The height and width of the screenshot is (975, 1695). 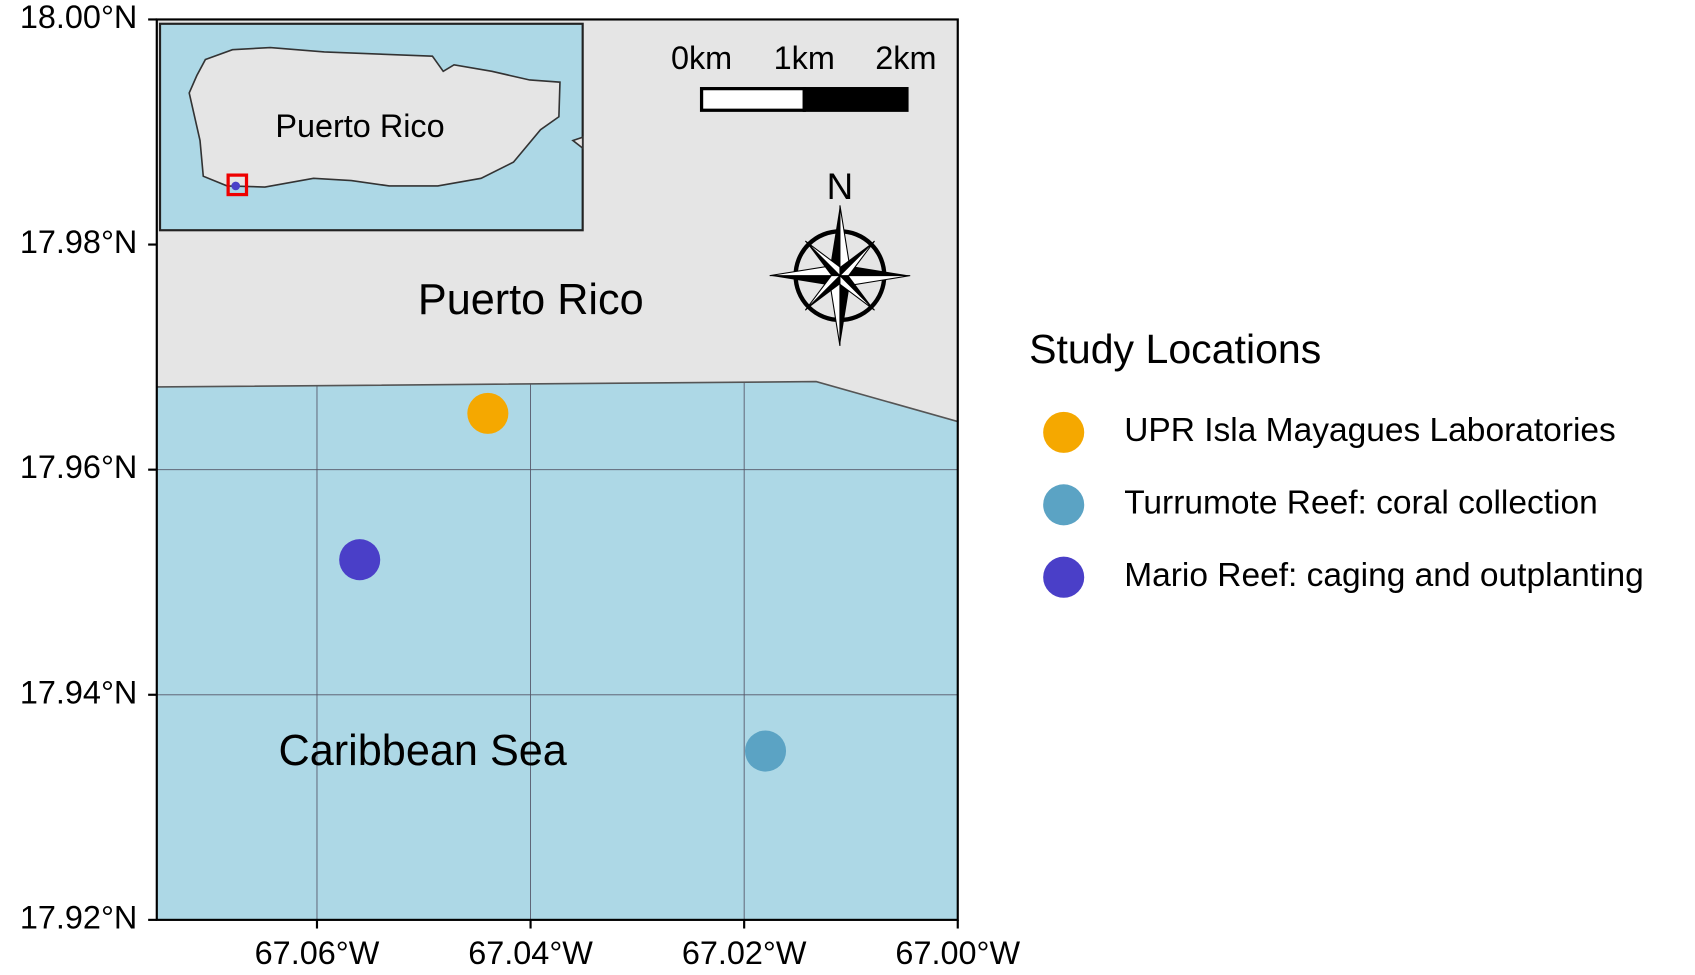 I want to click on inset-point, so click(x=236, y=186).